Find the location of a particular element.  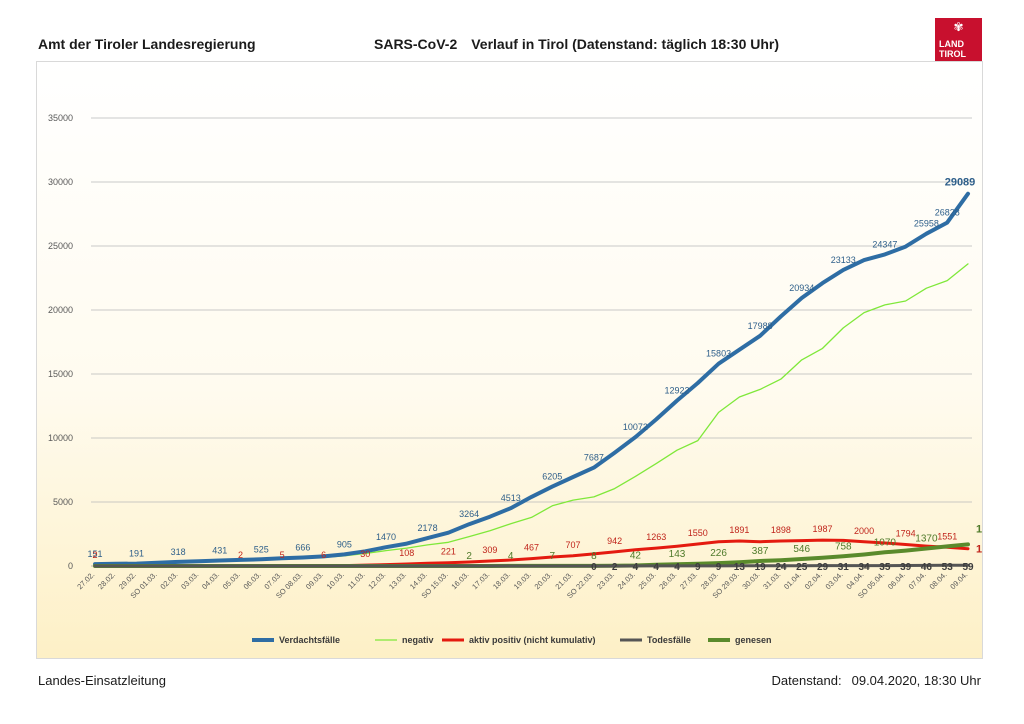

x-tick-label: 12.03. is located at coordinates (376, 580).